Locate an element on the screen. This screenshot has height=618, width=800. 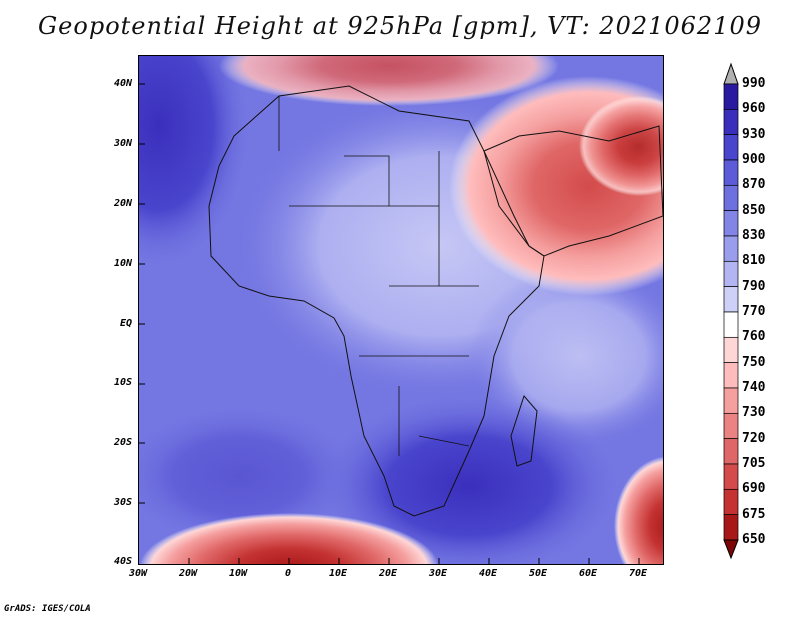
colorbar-label: 810 is located at coordinates (754, 261).